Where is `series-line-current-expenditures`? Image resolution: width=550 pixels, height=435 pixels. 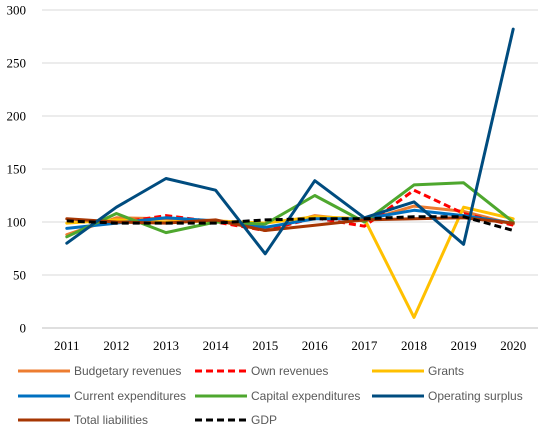
series-line-current-expenditures is located at coordinates (290, 219).